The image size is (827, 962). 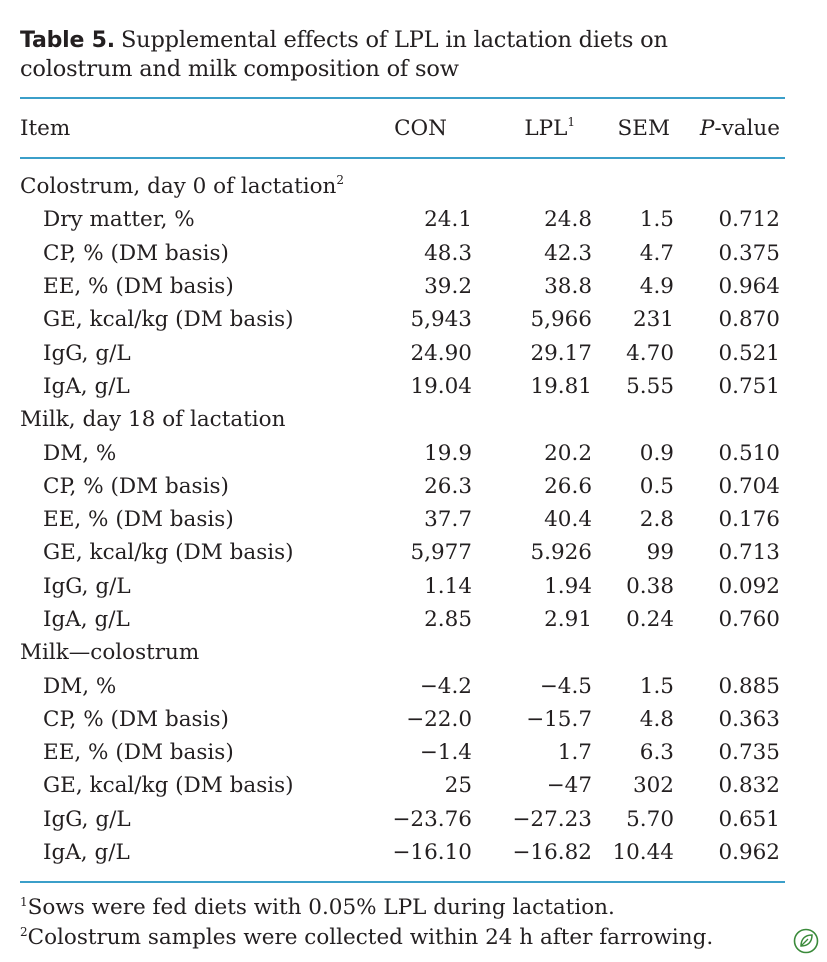 What do you see at coordinates (568, 486) in the screenshot?
I see `cell-lpl: 26.6` at bounding box center [568, 486].